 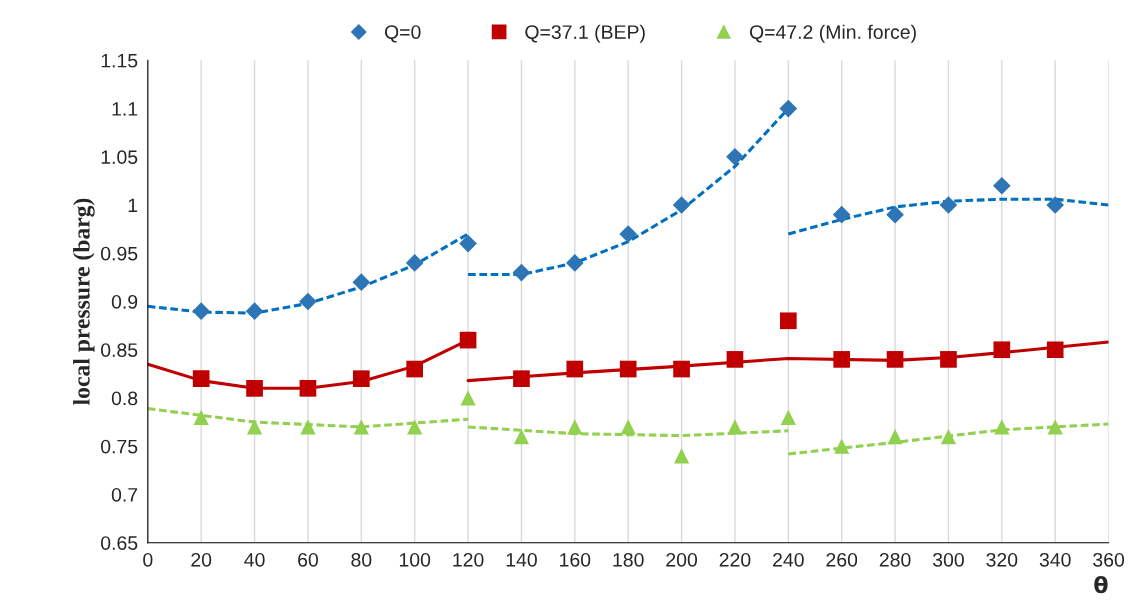 I want to click on y-tick-label: 1.05, so click(x=119, y=157).